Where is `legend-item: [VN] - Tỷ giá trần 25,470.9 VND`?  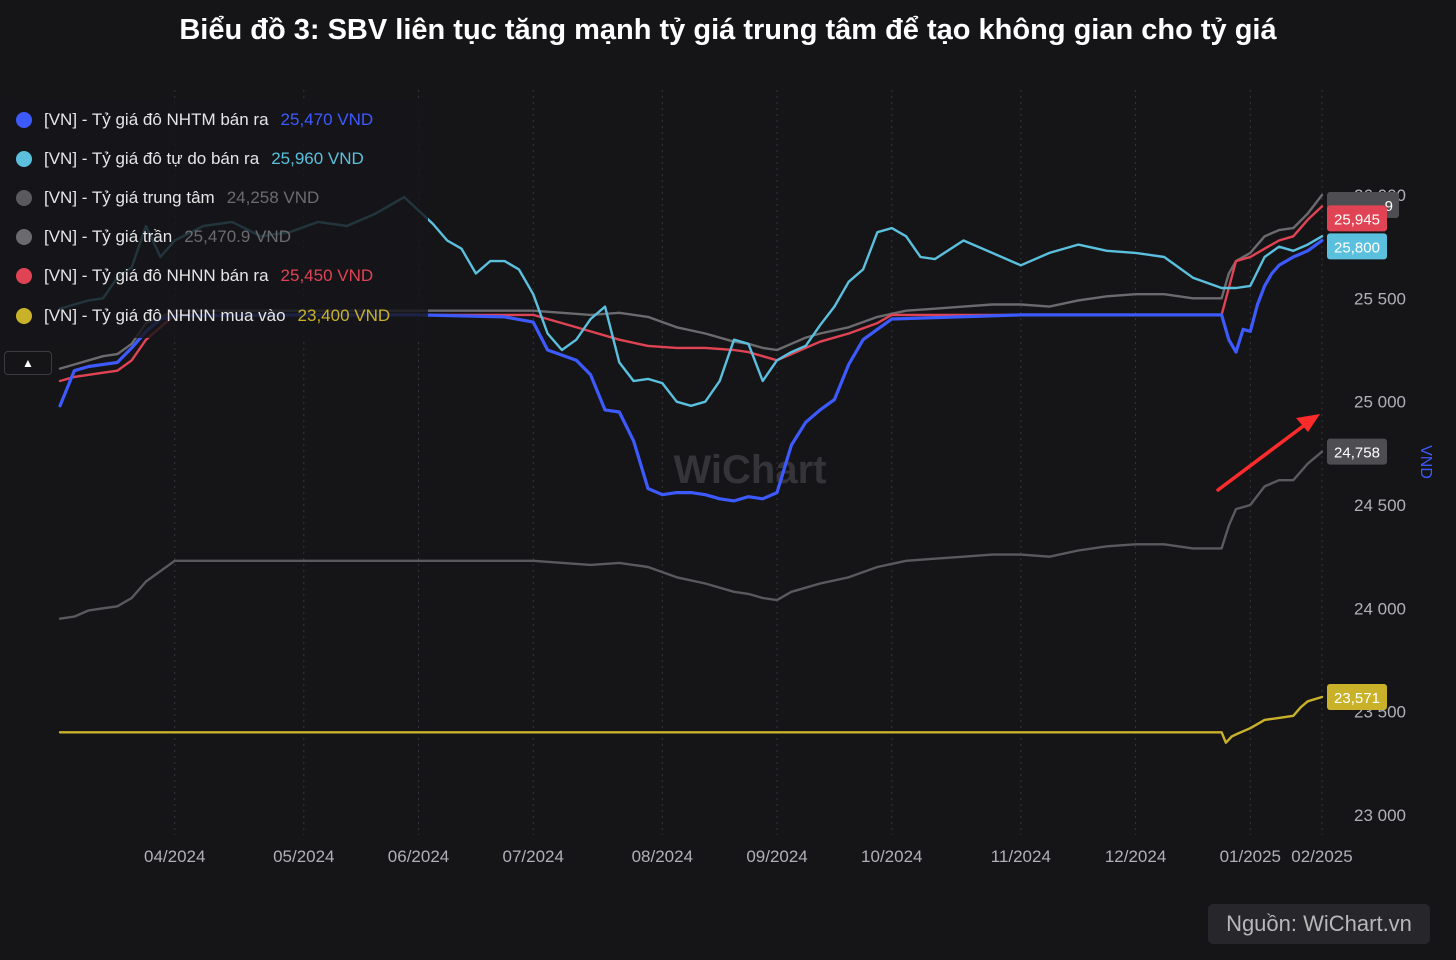 legend-item: [VN] - Tỷ giá trần 25,470.9 VND is located at coordinates (216, 237).